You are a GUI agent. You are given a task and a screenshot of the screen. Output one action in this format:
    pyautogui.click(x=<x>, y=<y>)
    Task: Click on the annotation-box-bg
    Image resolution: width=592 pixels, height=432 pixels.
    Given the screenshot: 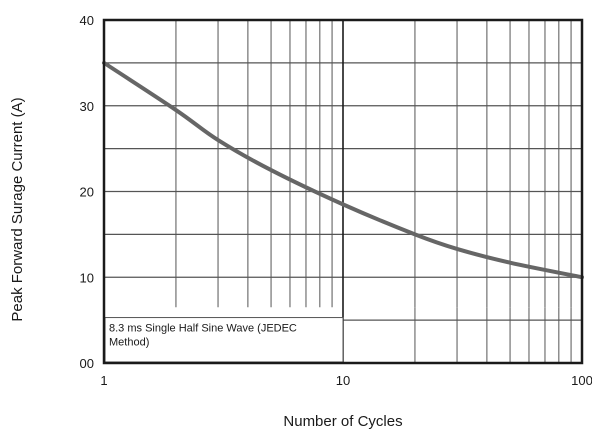 What is the action you would take?
    pyautogui.click(x=224, y=340)
    